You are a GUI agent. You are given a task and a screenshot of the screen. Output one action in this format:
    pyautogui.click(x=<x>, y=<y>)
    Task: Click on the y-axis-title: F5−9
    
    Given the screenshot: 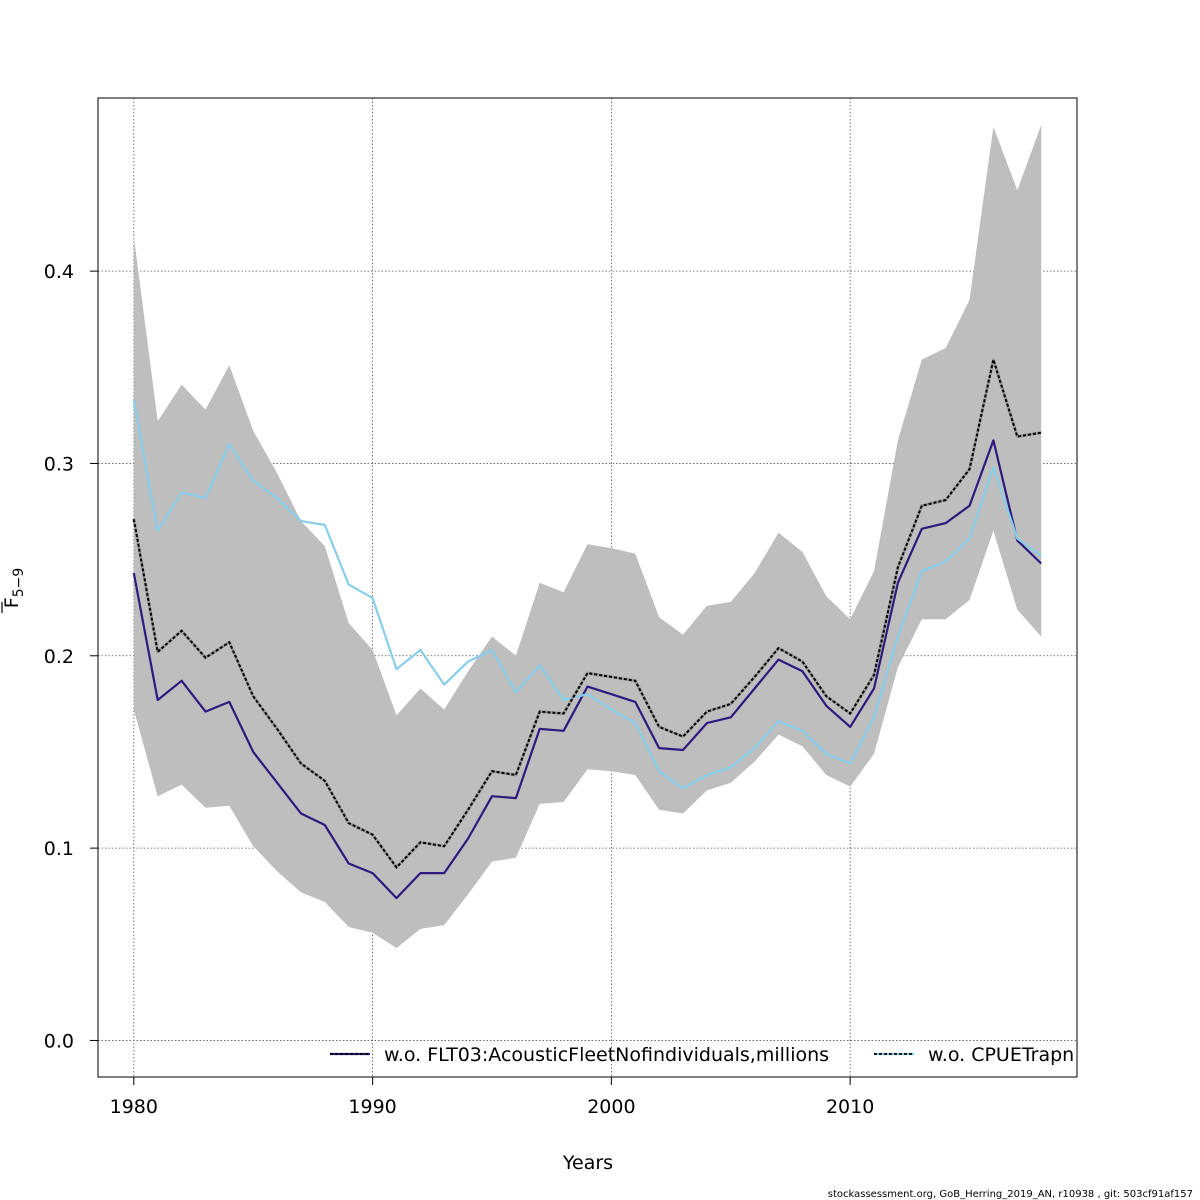 What is the action you would take?
    pyautogui.click(x=14, y=590)
    